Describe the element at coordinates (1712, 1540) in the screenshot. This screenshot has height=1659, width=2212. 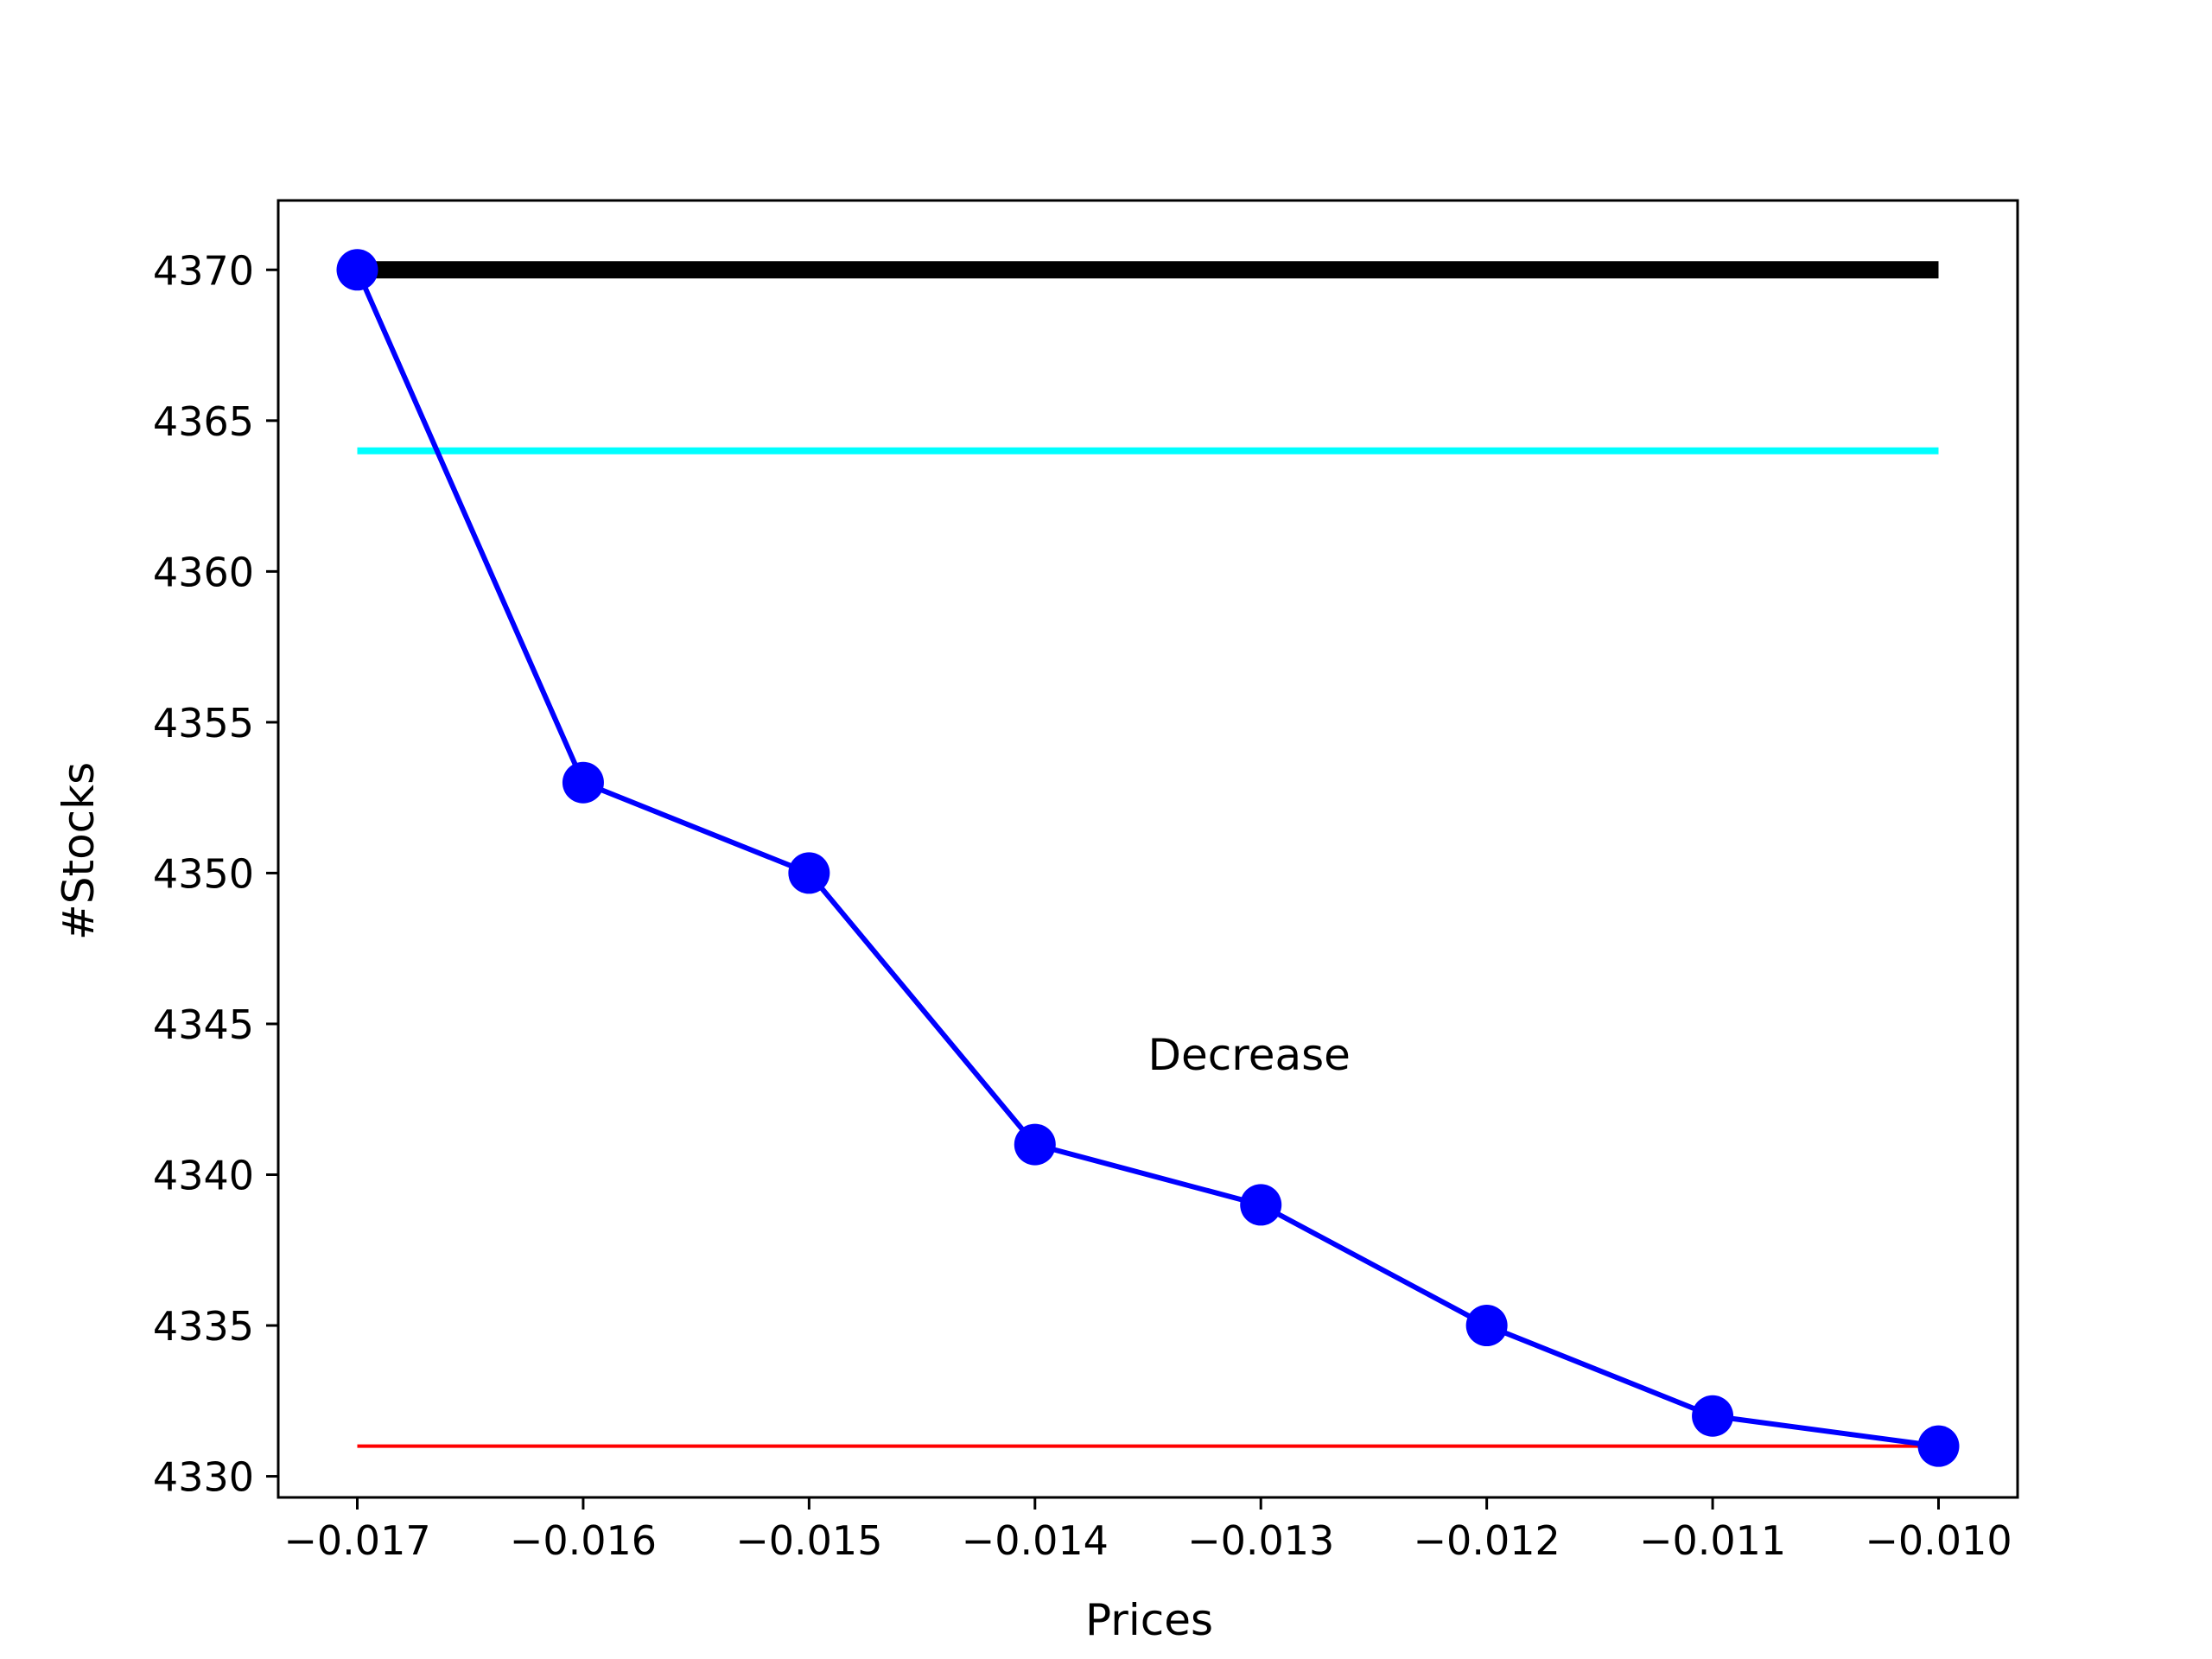
I see `x-tick-label: −0.011` at that location.